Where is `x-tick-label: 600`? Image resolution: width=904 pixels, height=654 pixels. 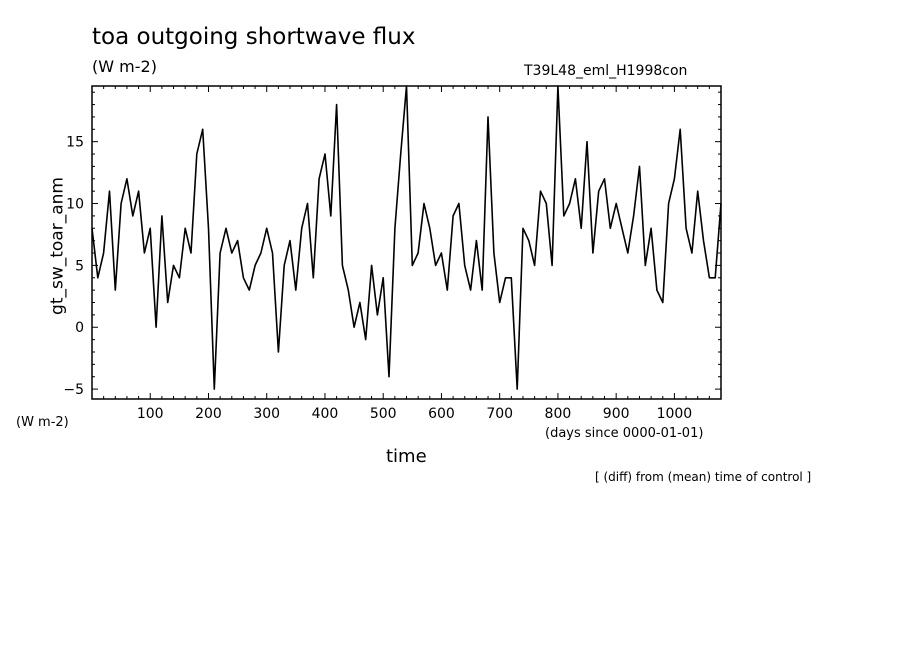
x-tick-label: 600 is located at coordinates (441, 414).